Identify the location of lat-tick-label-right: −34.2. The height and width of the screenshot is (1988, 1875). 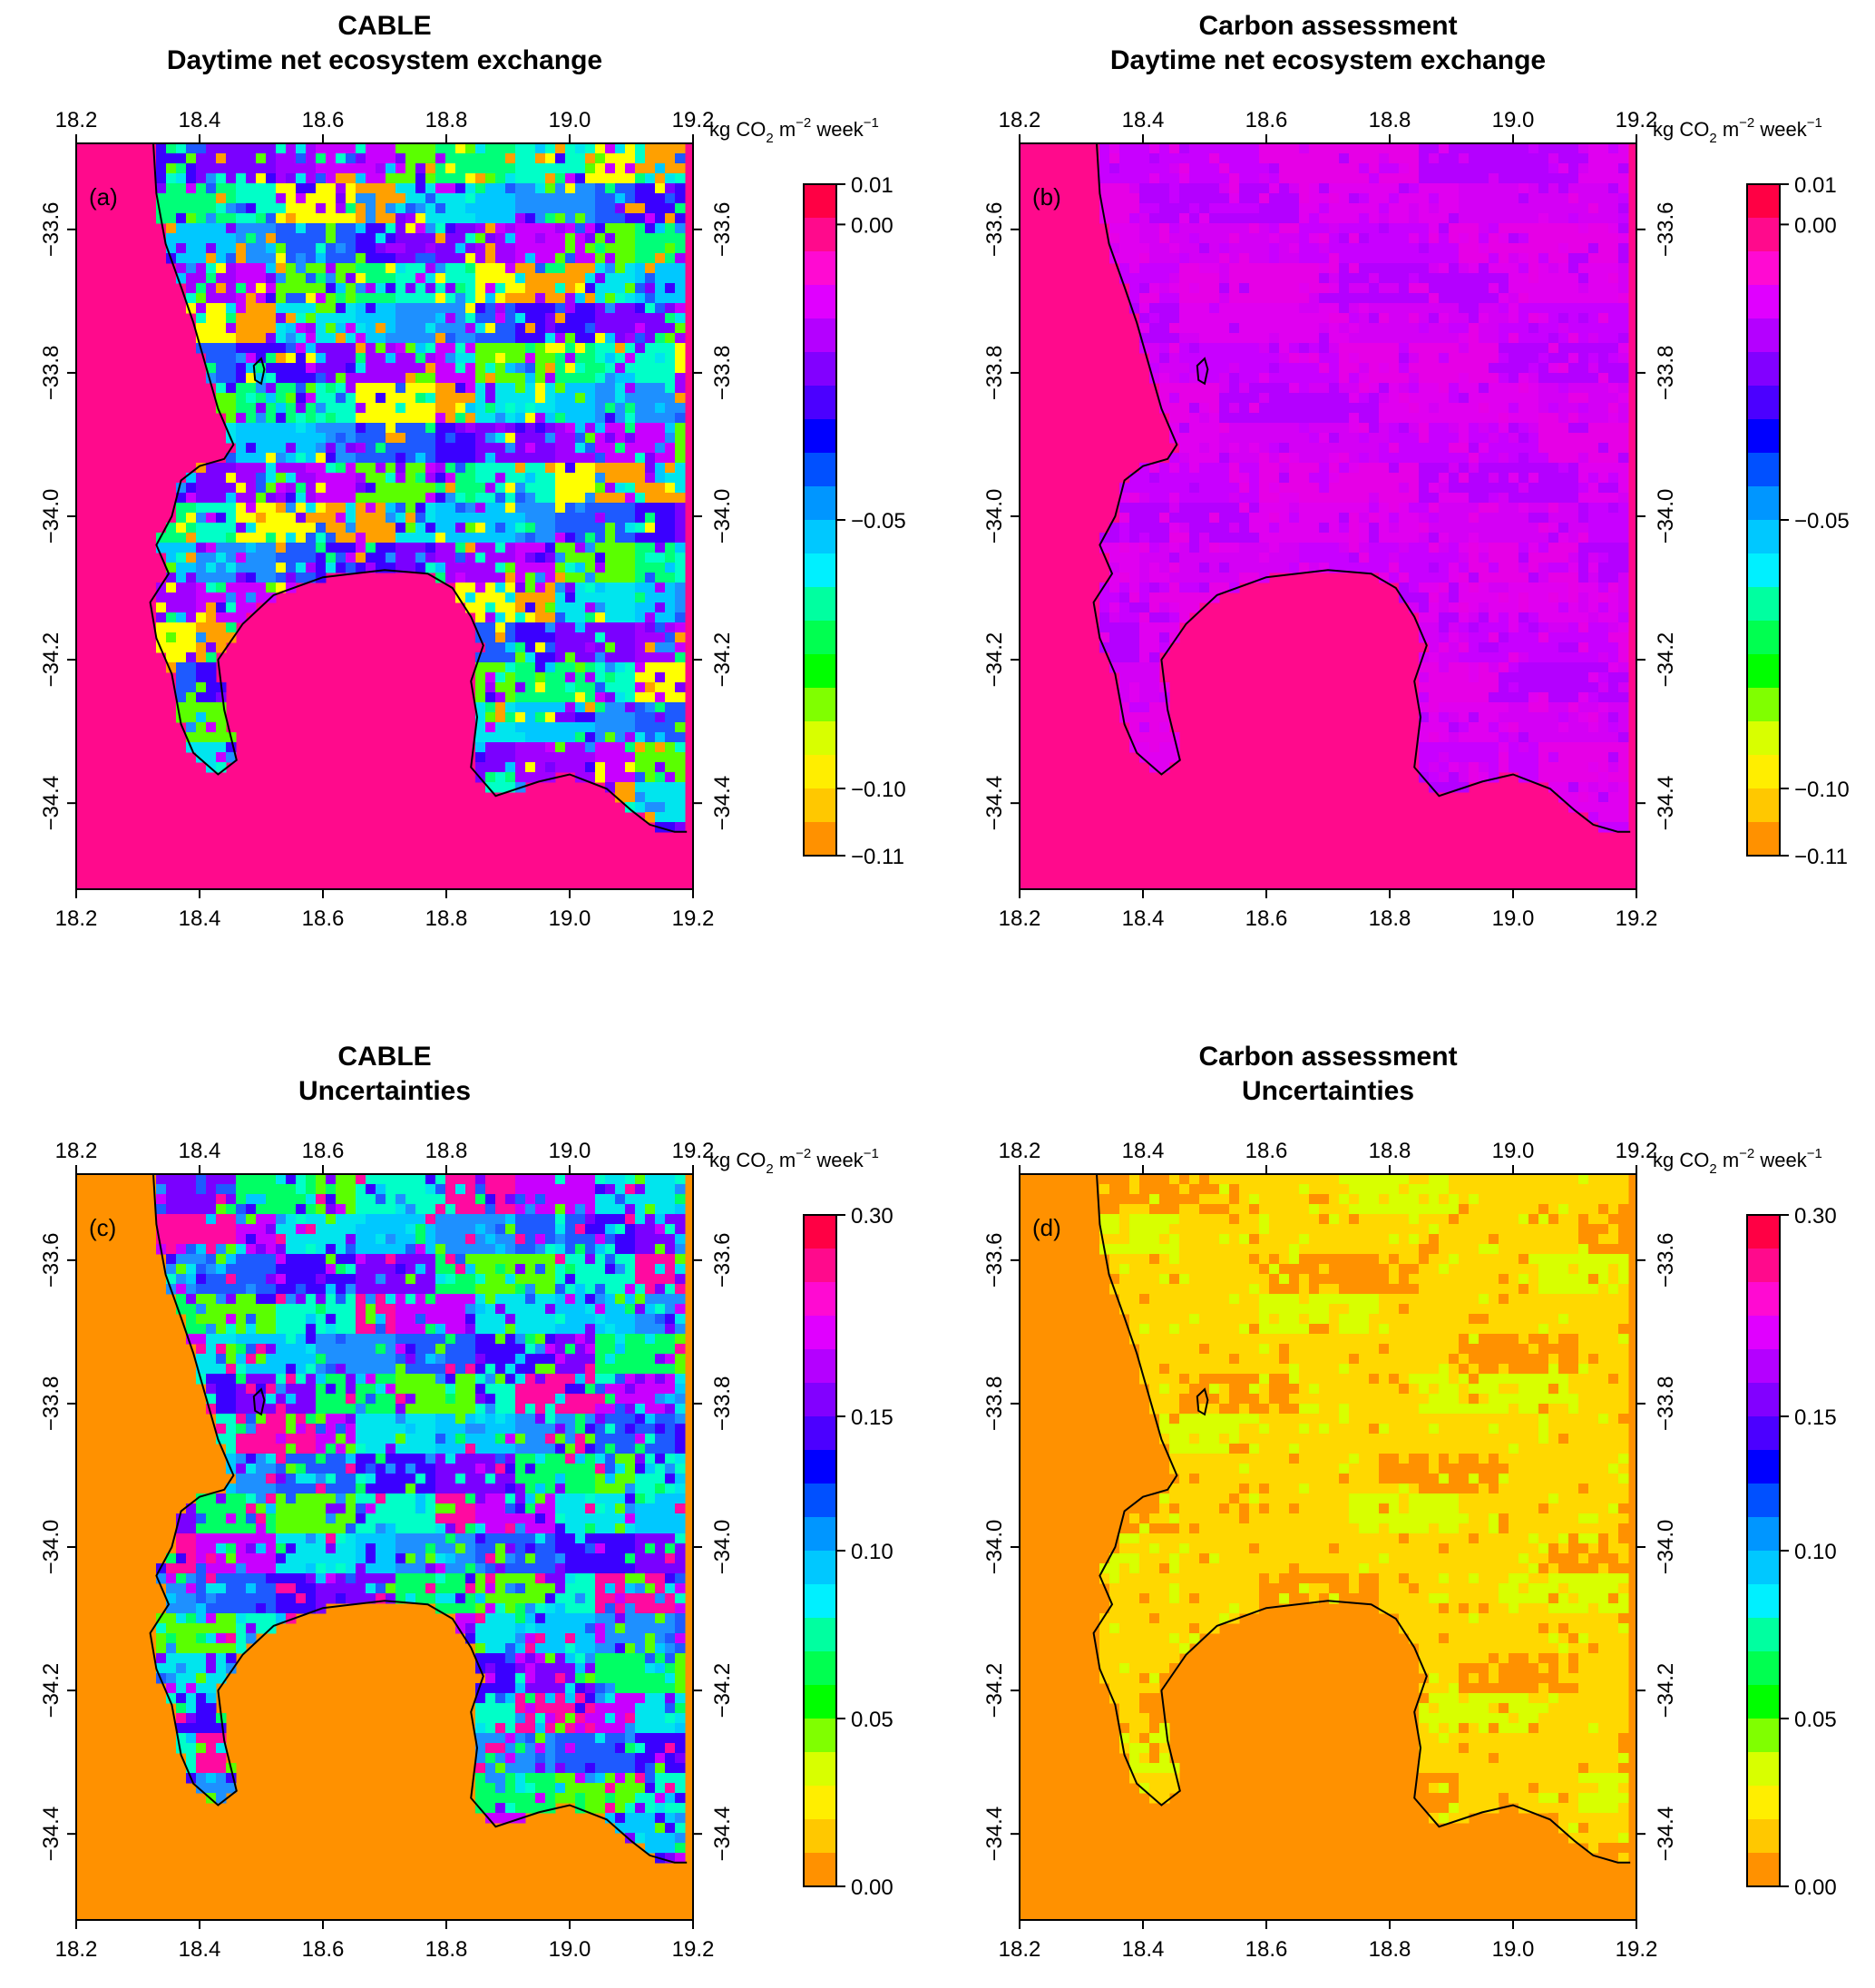
(722, 660).